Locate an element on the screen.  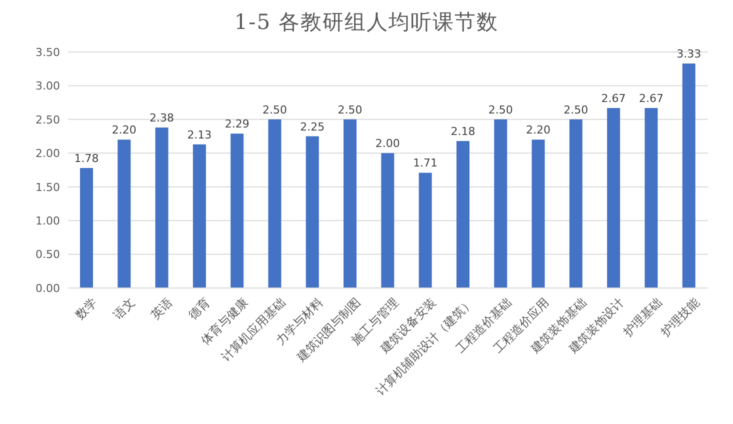
data-label: 2.18 is located at coordinates (463, 131).